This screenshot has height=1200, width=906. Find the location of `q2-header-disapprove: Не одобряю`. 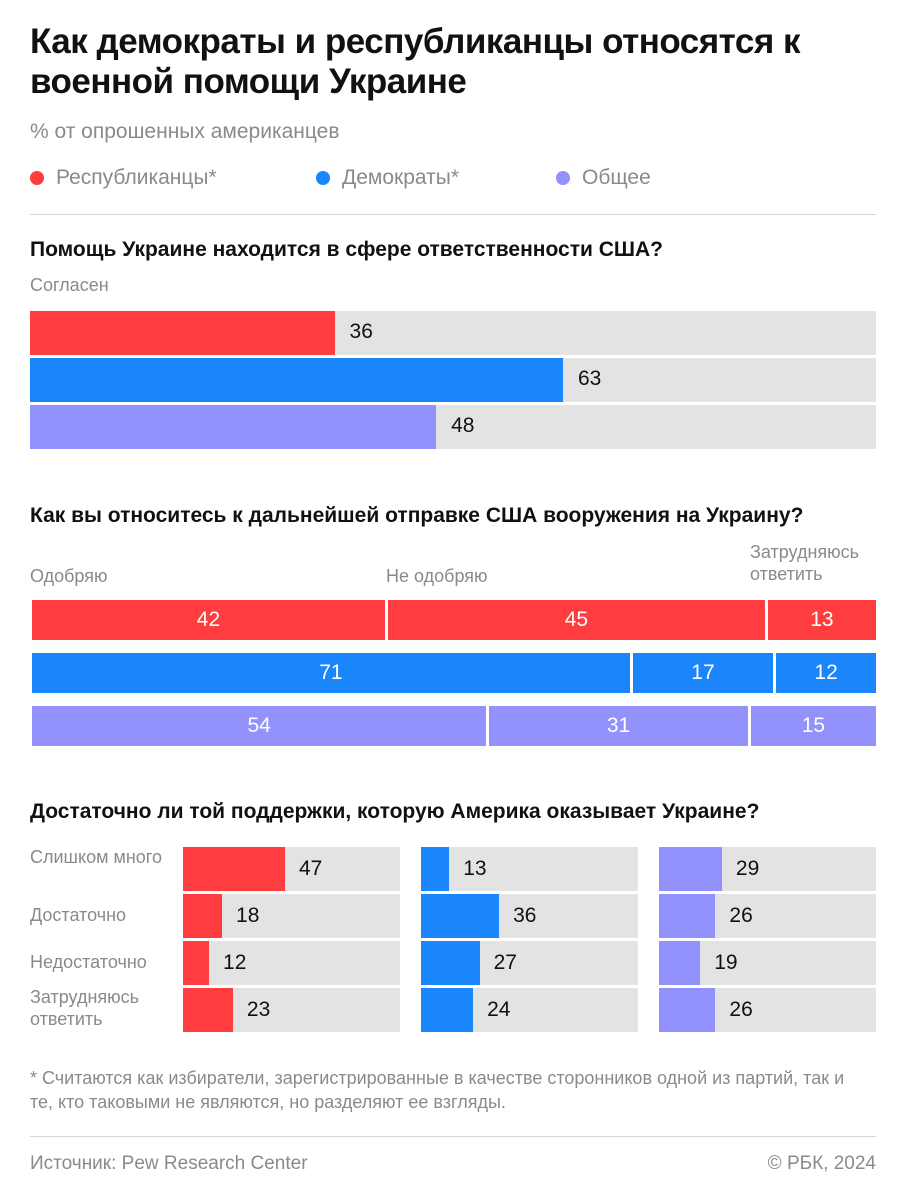

q2-header-disapprove: Не одобряю is located at coordinates (437, 576).